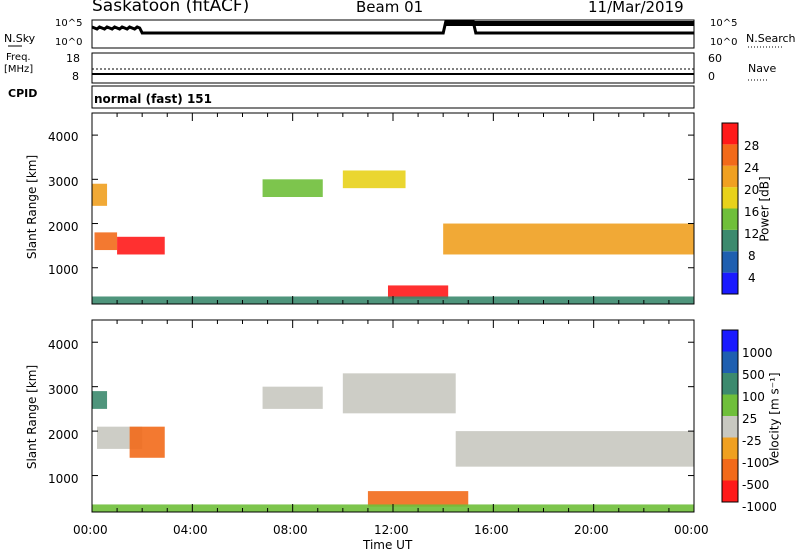 Image resolution: width=800 pixels, height=554 pixels. I want to click on nave-label: Nave, so click(762, 68).